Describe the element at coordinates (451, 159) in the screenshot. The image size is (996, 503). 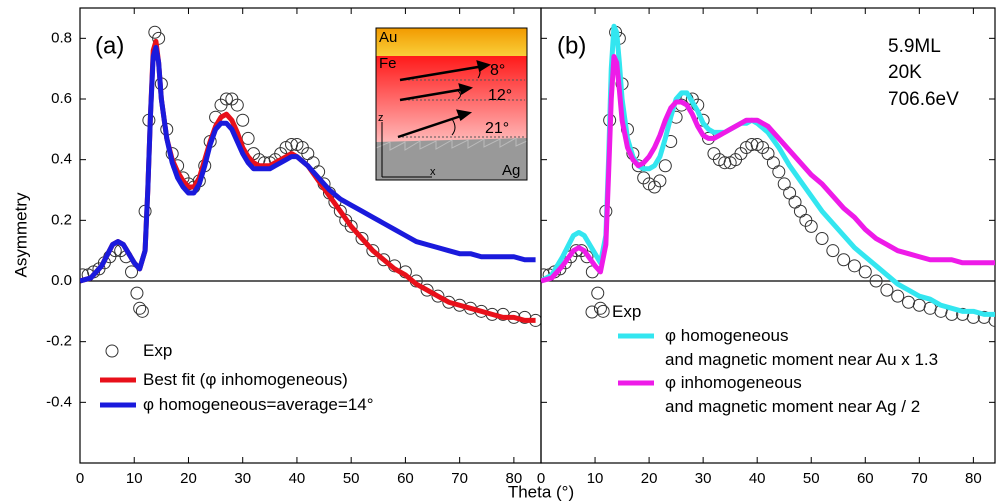
I see `ag-layer` at that location.